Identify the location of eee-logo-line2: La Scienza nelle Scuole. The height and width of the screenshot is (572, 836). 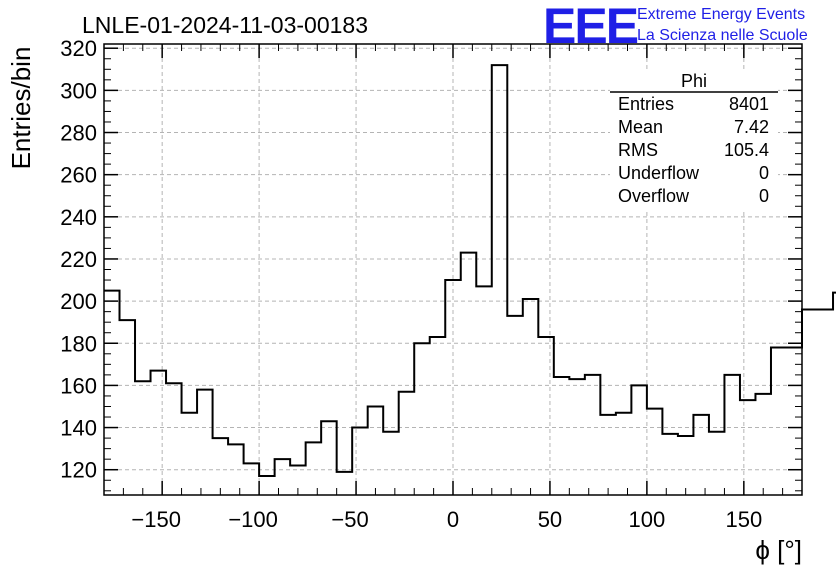
(722, 35).